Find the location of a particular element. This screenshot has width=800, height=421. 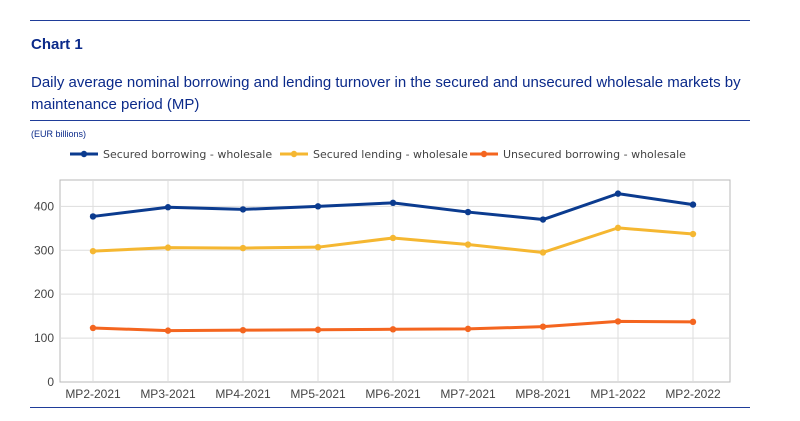

bottom-rule is located at coordinates (390, 407).